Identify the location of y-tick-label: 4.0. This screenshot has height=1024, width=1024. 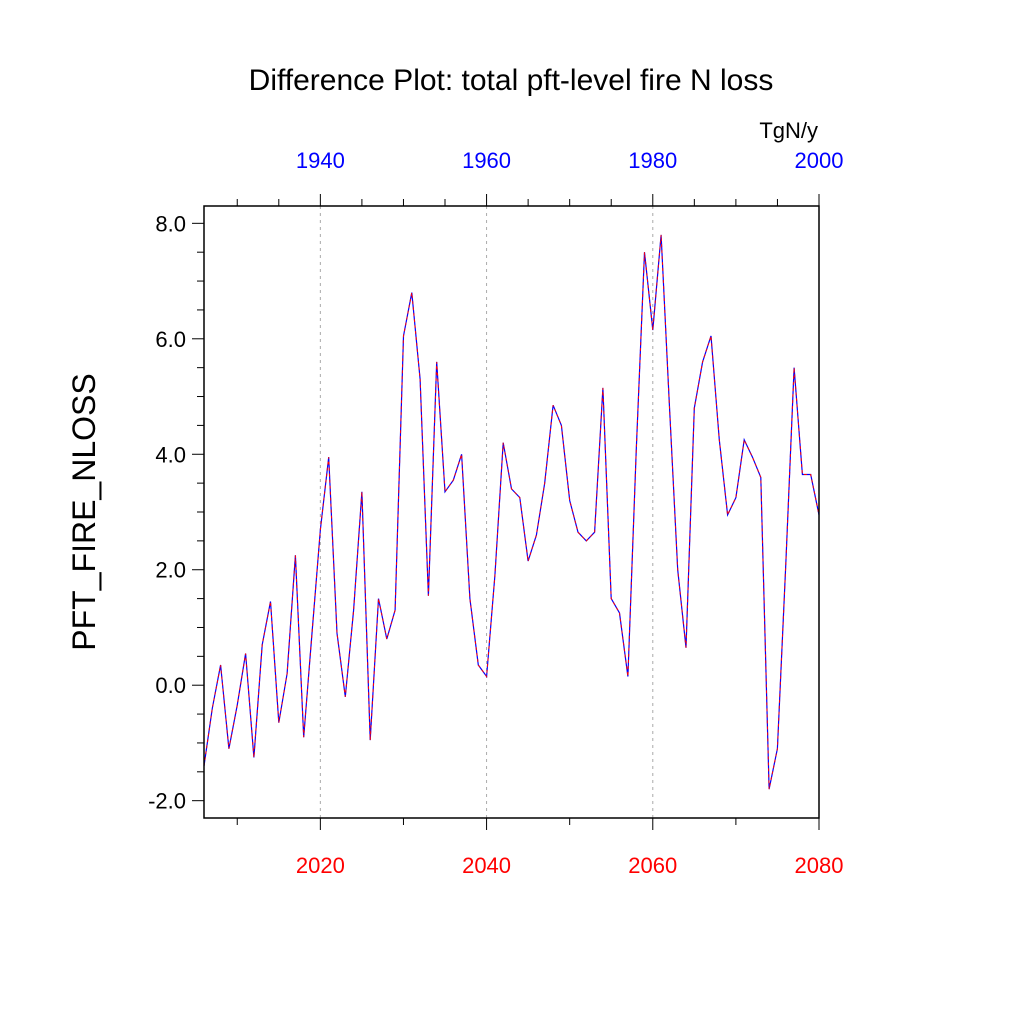
(170, 454).